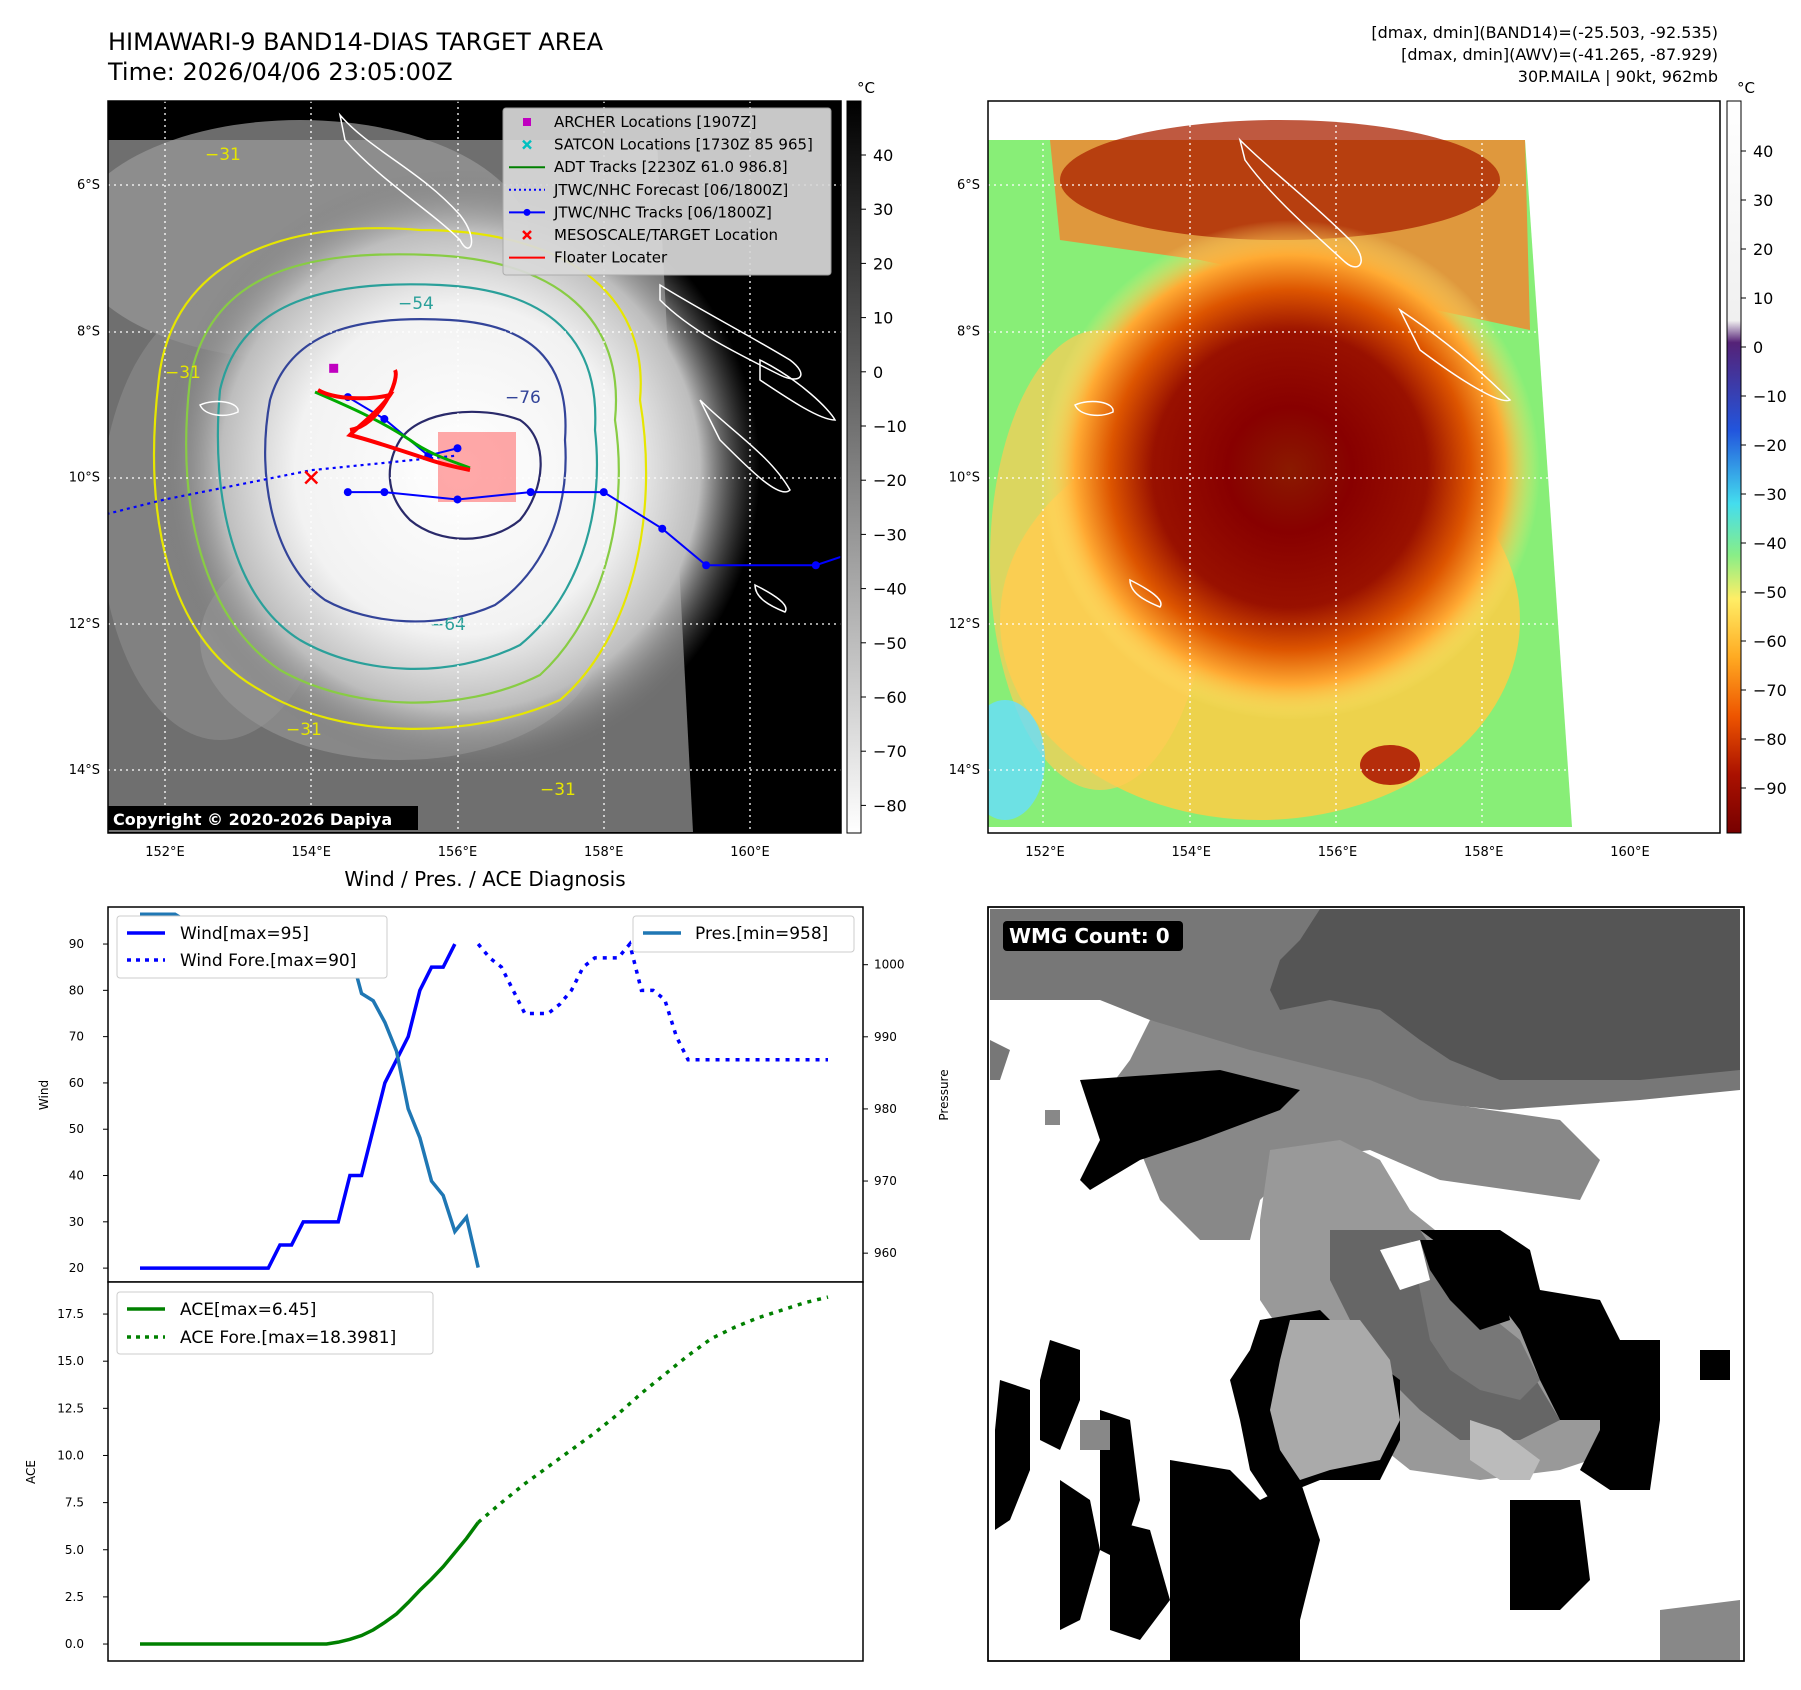  Describe the element at coordinates (662, 212) in the screenshot. I see `legend-label: JTWC/NHC Tracks [06/1800Z]` at that location.